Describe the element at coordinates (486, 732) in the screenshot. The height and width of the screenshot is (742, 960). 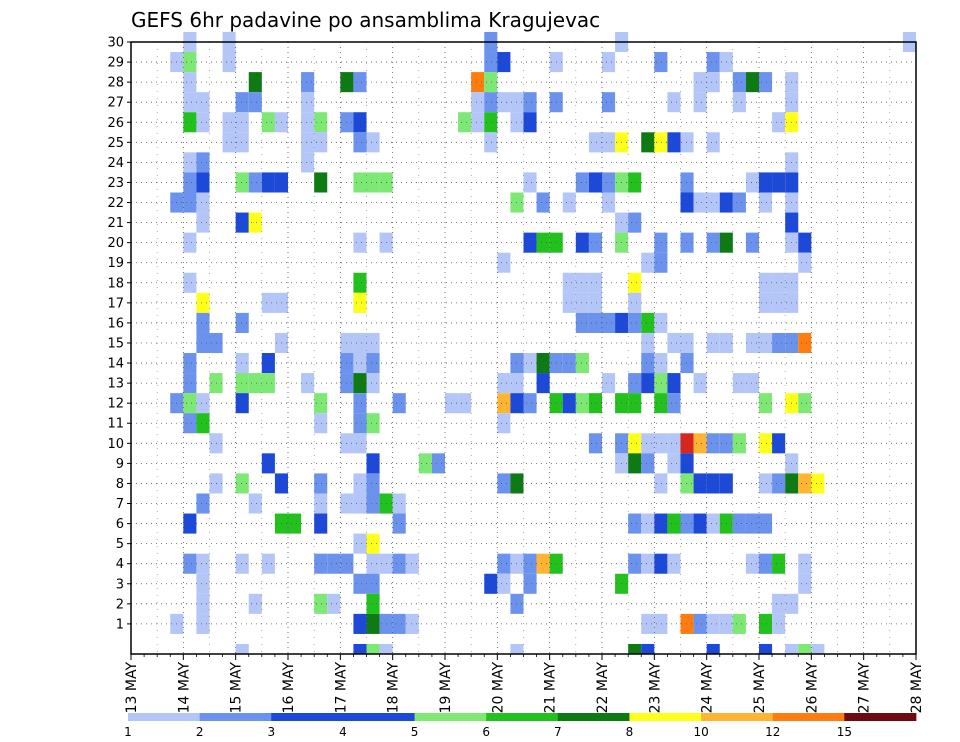
I see `colorbar-label: 6` at that location.